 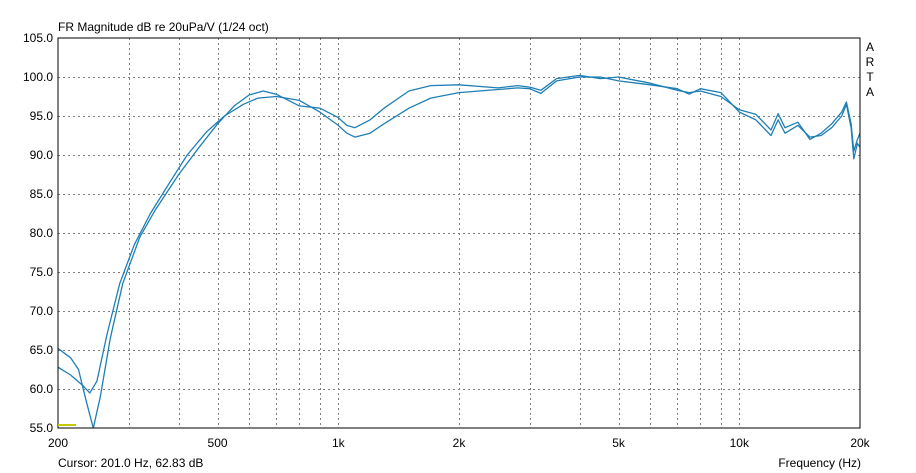 I want to click on y-tick-label: 75.0, so click(x=42, y=272).